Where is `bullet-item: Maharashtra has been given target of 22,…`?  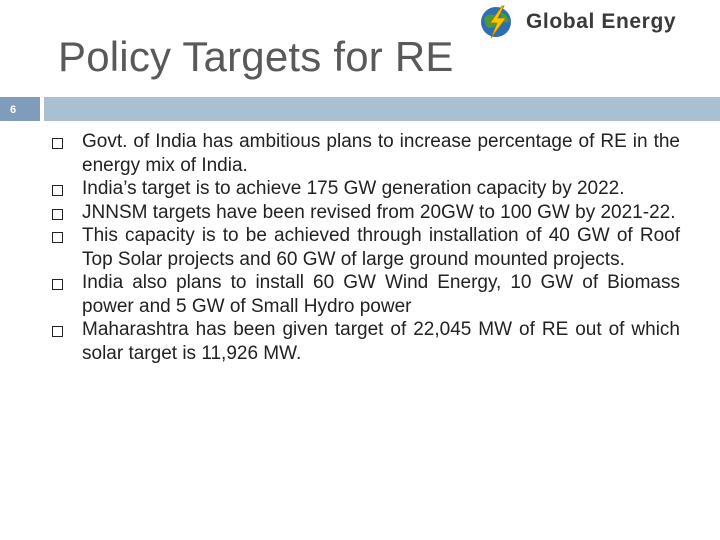
bullet-item: Maharashtra has been given target of 22,… is located at coordinates (366, 341).